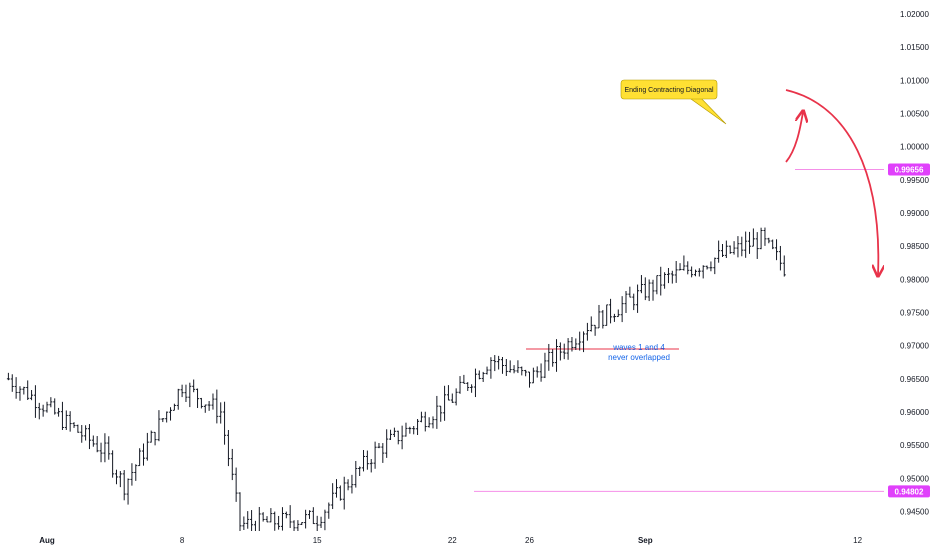 Image resolution: width=932 pixels, height=555 pixels. What do you see at coordinates (317, 540) in the screenshot?
I see `x-tick-label: 15` at bounding box center [317, 540].